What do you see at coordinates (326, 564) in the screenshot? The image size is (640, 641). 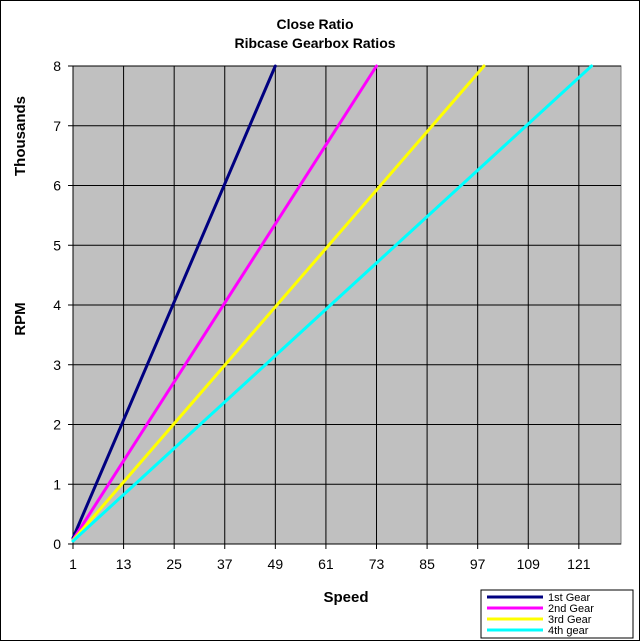 I see `x-tick-label: 61` at bounding box center [326, 564].